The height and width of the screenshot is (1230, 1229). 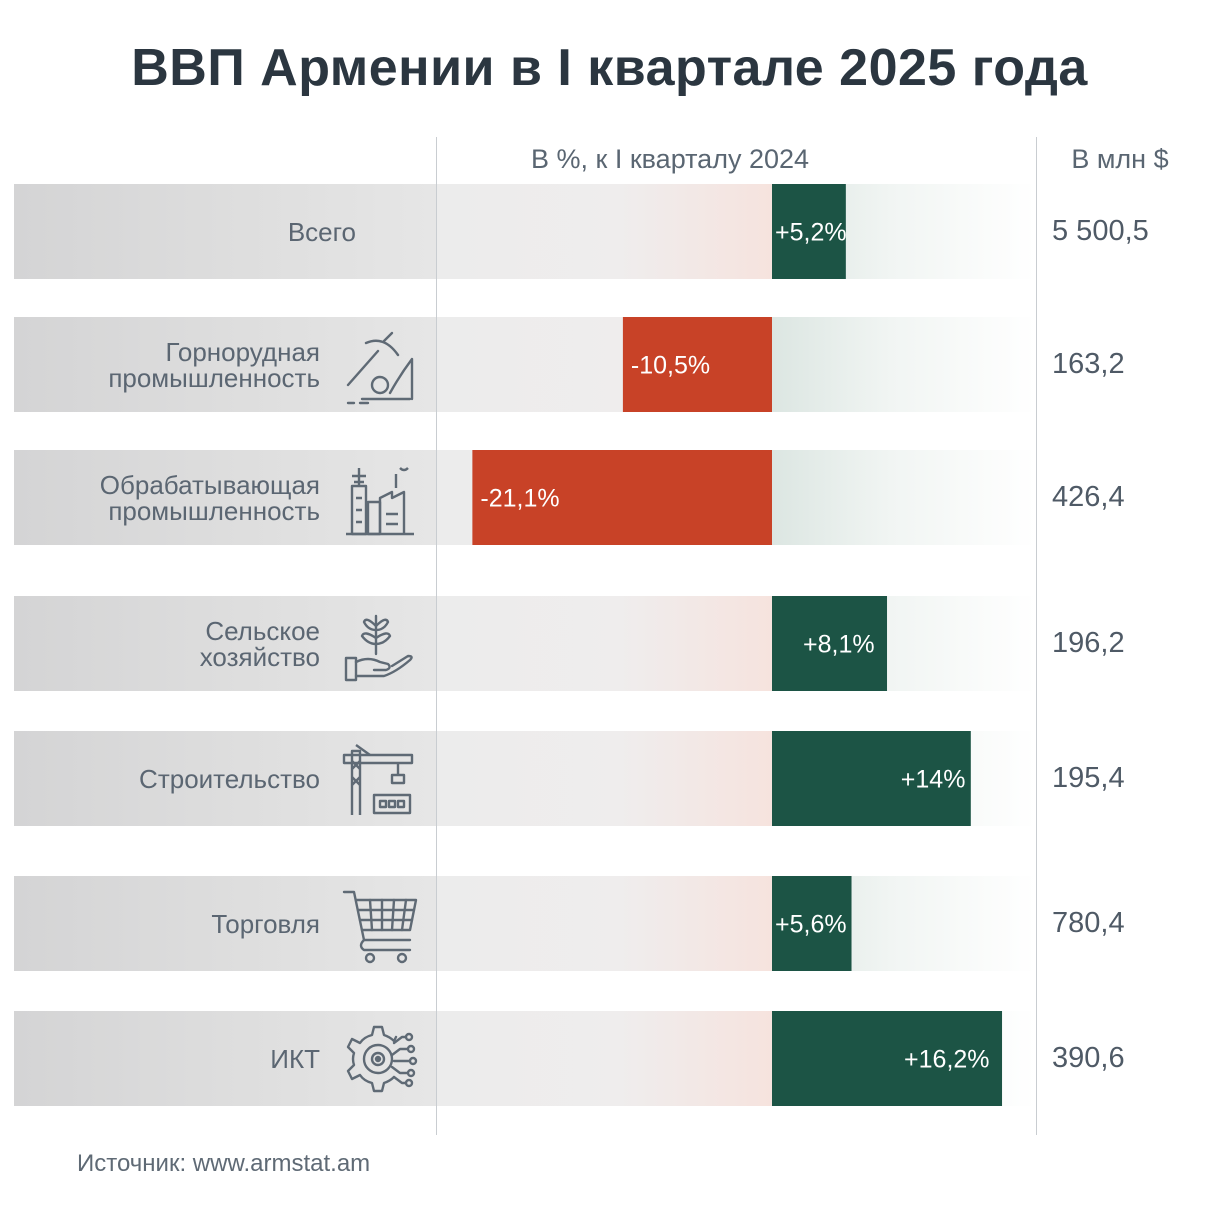 What do you see at coordinates (1120, 159) in the screenshot?
I see `usd-column-header: В млн $` at bounding box center [1120, 159].